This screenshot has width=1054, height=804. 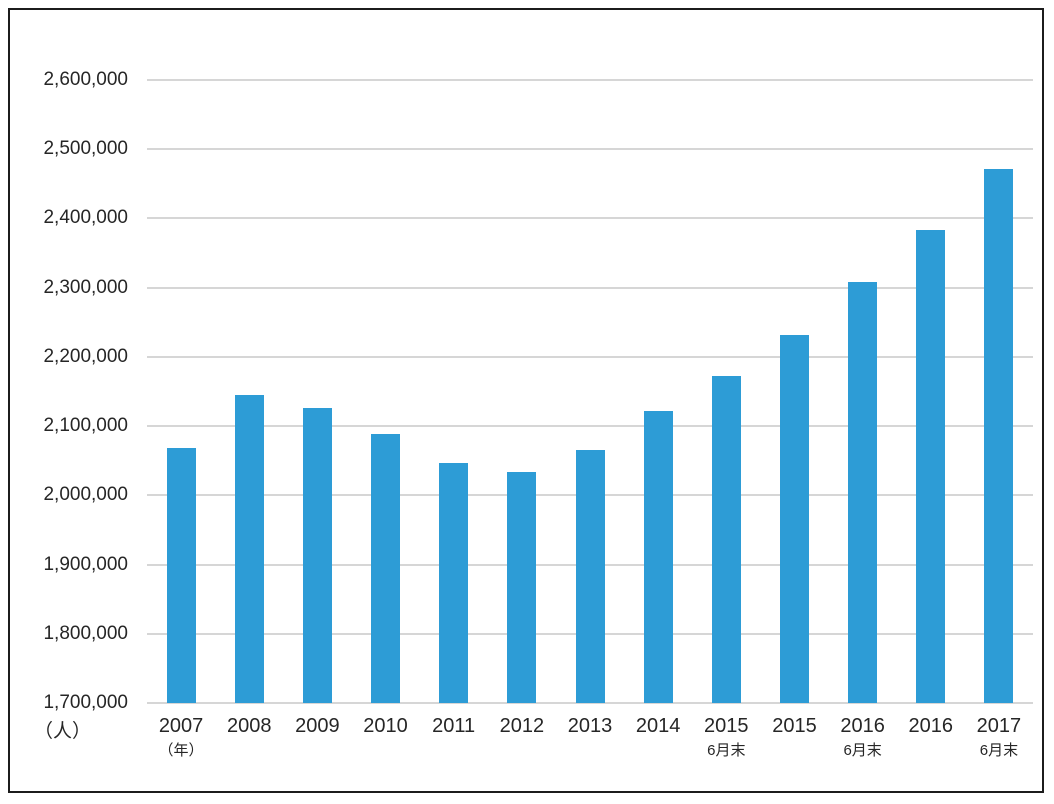 I want to click on x-tick-label: 2009, so click(x=317, y=726).